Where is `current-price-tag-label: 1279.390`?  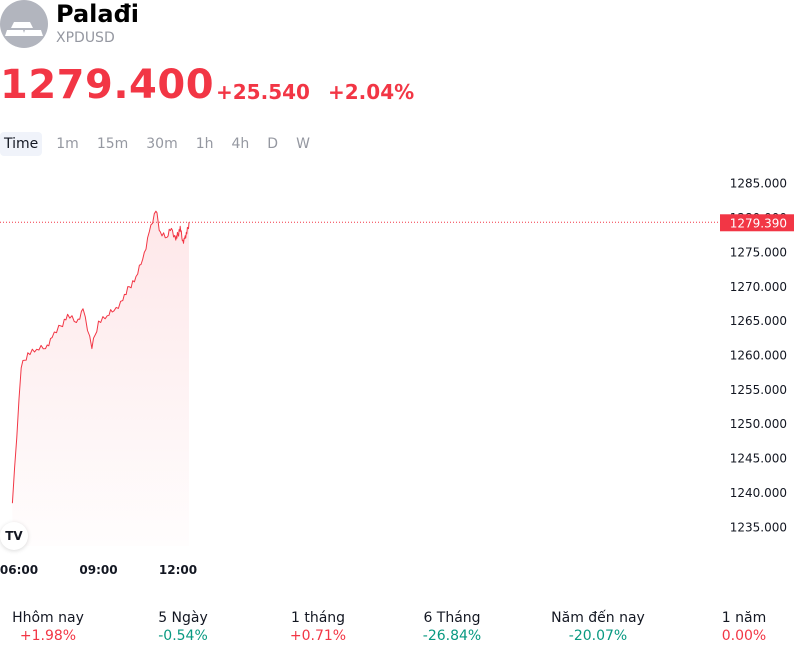
current-price-tag-label: 1279.390 is located at coordinates (758, 223).